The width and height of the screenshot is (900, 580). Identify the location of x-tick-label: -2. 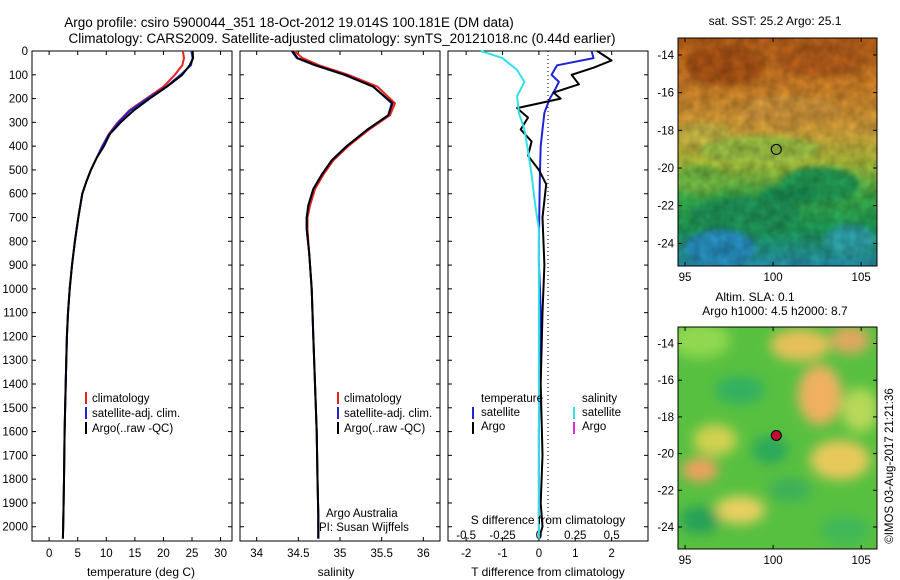
(466, 554).